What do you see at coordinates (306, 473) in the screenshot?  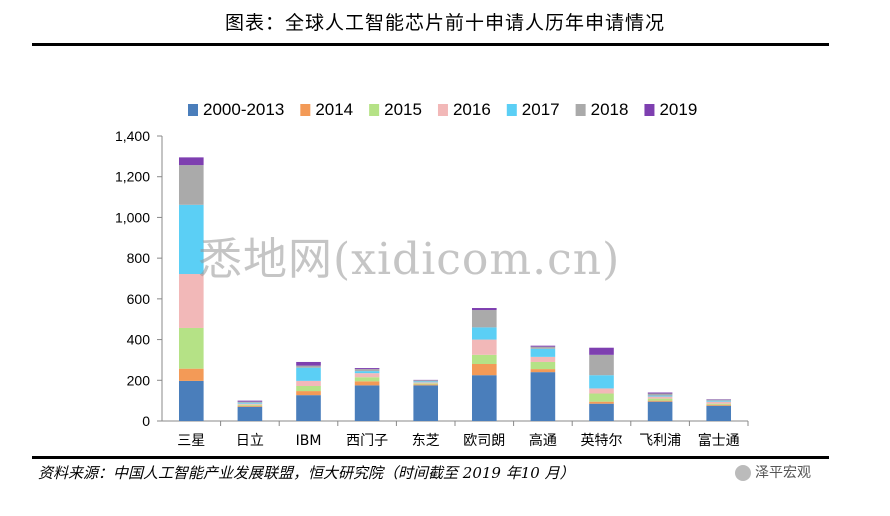 I see `source-note: 资料来源：中国人工智能产业发展联盟，恒大研究院（时间截至 2019 年10 月）` at bounding box center [306, 473].